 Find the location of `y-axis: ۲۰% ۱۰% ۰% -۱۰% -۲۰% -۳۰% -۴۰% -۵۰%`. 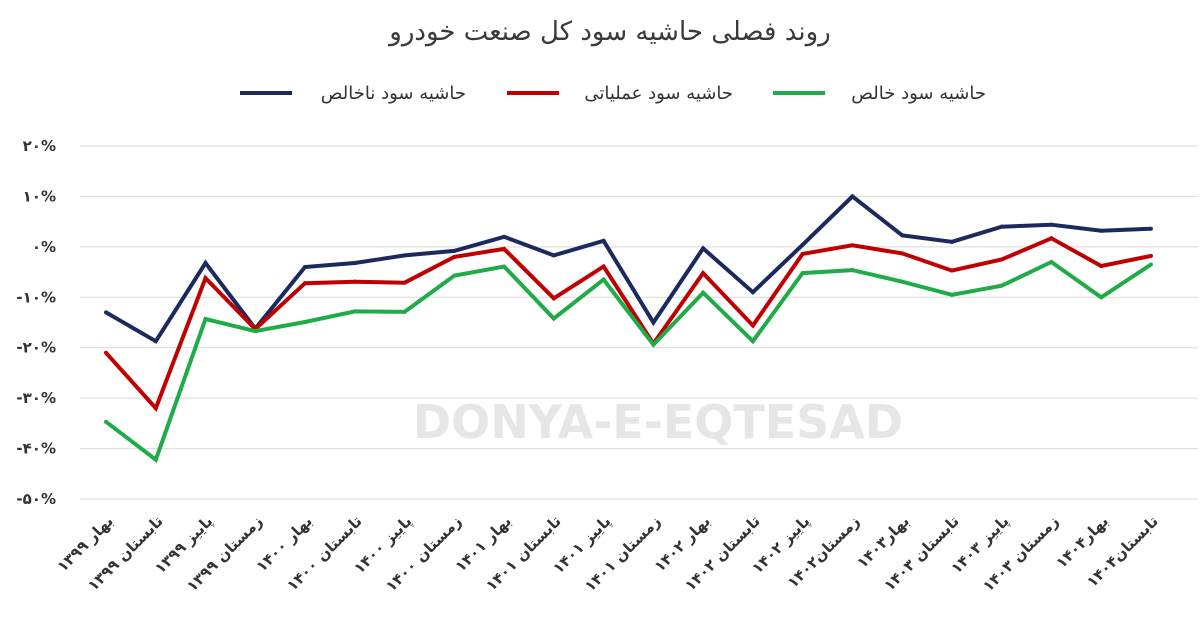

y-axis: ۲۰% ۱۰% ۰% -۱۰% -۲۰% -۳۰% -۴۰% -۵۰% is located at coordinates (36, 322).